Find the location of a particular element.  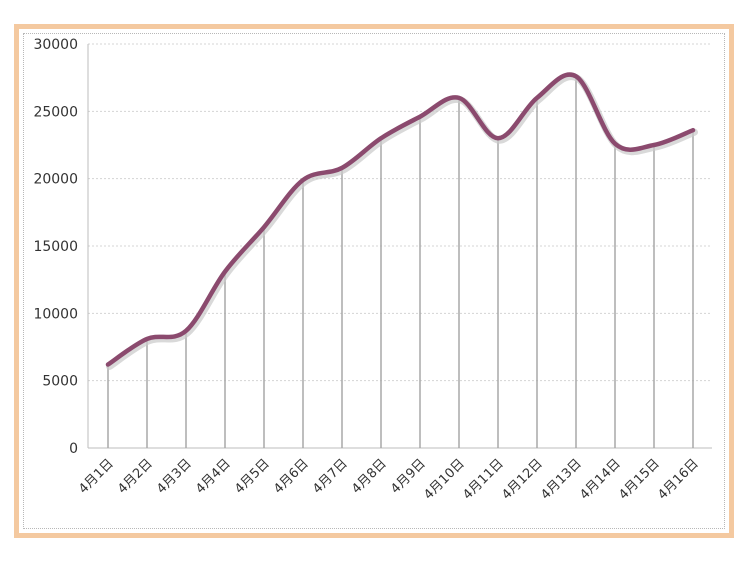

x-tick-label: 4月11日 is located at coordinates (483, 479).